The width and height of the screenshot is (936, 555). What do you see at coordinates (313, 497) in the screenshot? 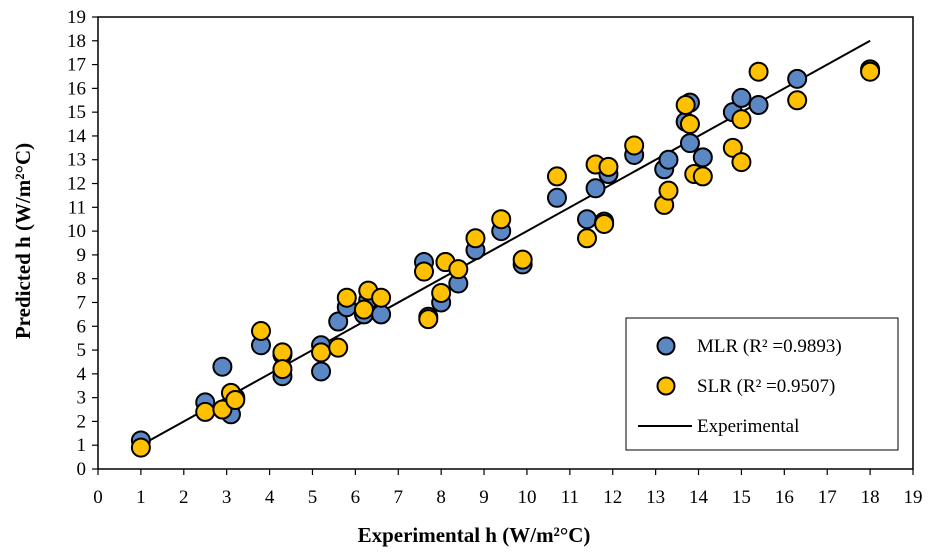
I see `x-tick-label: 5` at bounding box center [313, 497].